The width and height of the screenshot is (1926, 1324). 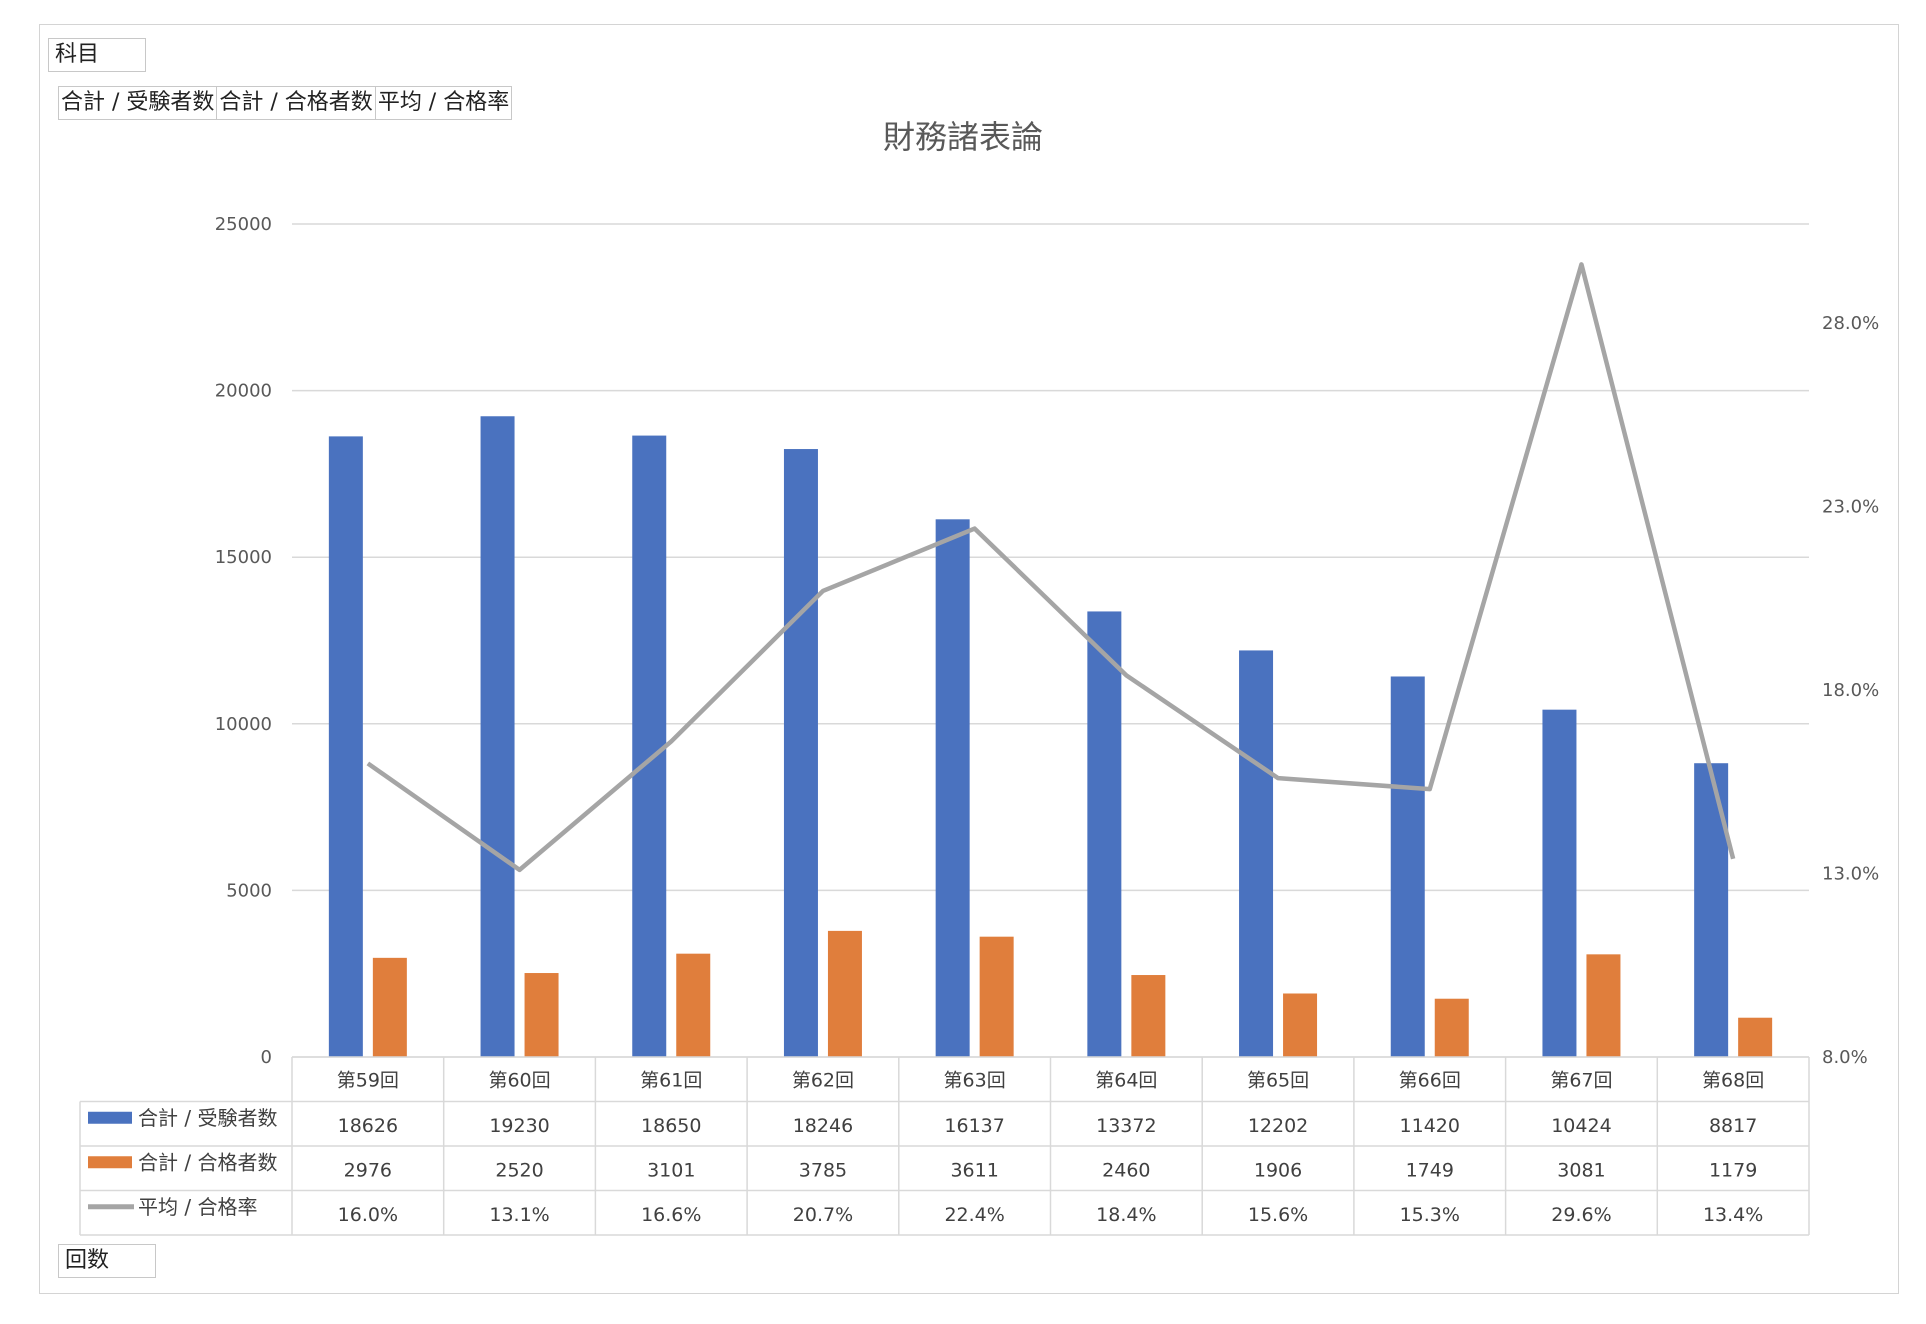 I want to click on values-field-buttons: 合計 / 受験者数 合計 / 合格者数 平均 / 合格率, so click(x=285, y=103).